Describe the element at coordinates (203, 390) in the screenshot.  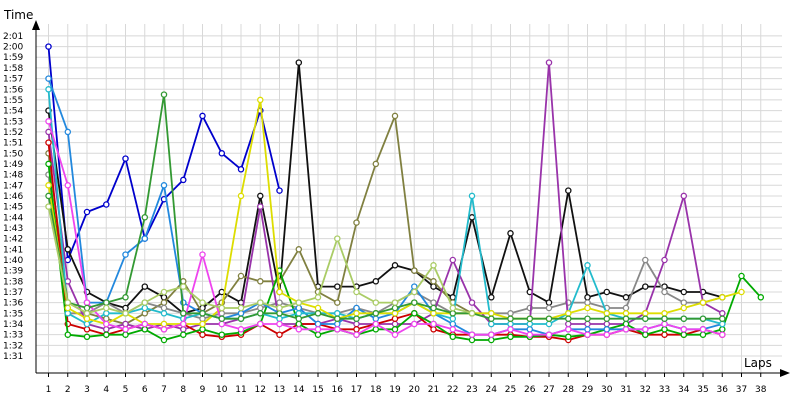
I see `x-tick-label: 9` at that location.